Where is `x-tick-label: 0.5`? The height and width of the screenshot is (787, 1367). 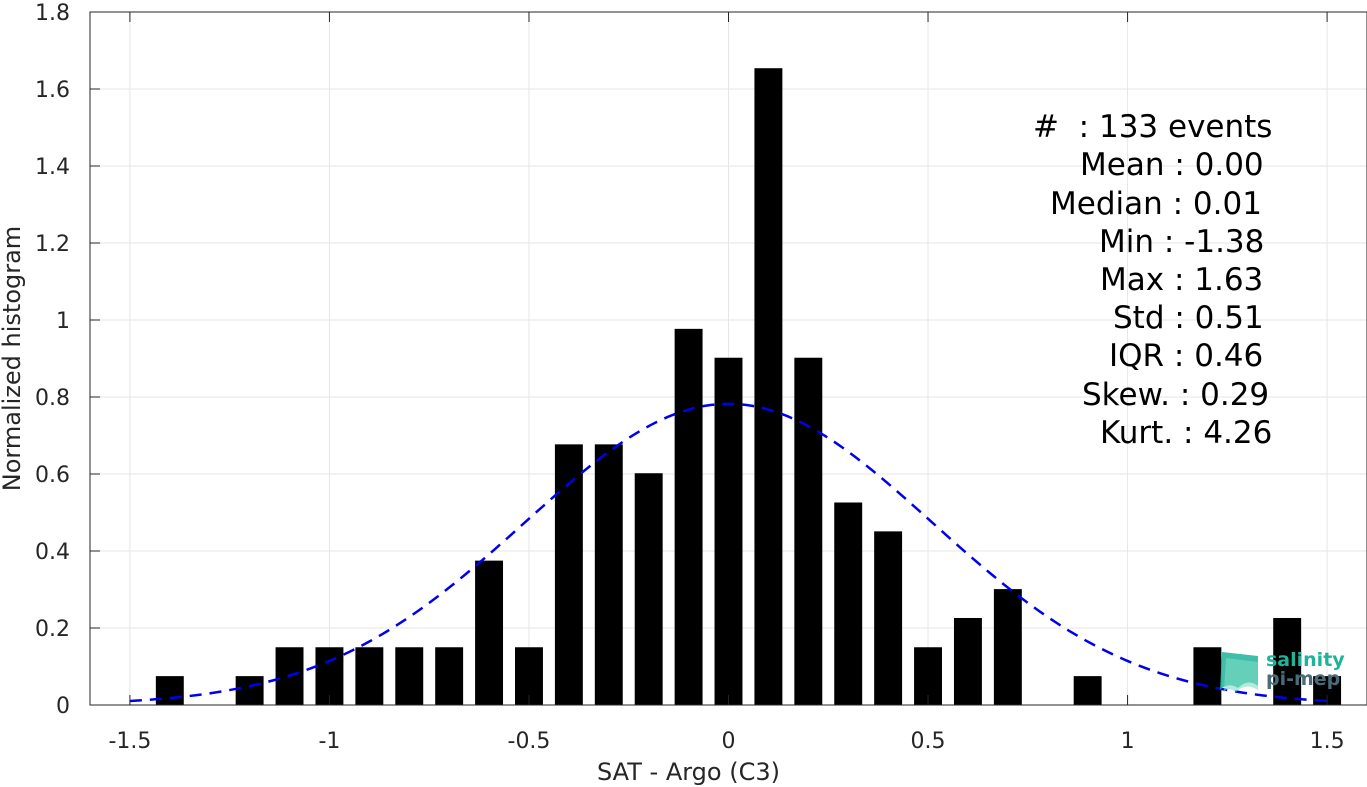 x-tick-label: 0.5 is located at coordinates (928, 741).